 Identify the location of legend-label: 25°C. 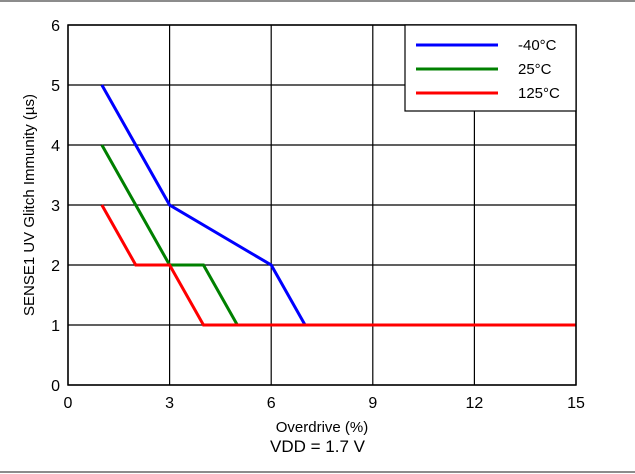
(535, 69).